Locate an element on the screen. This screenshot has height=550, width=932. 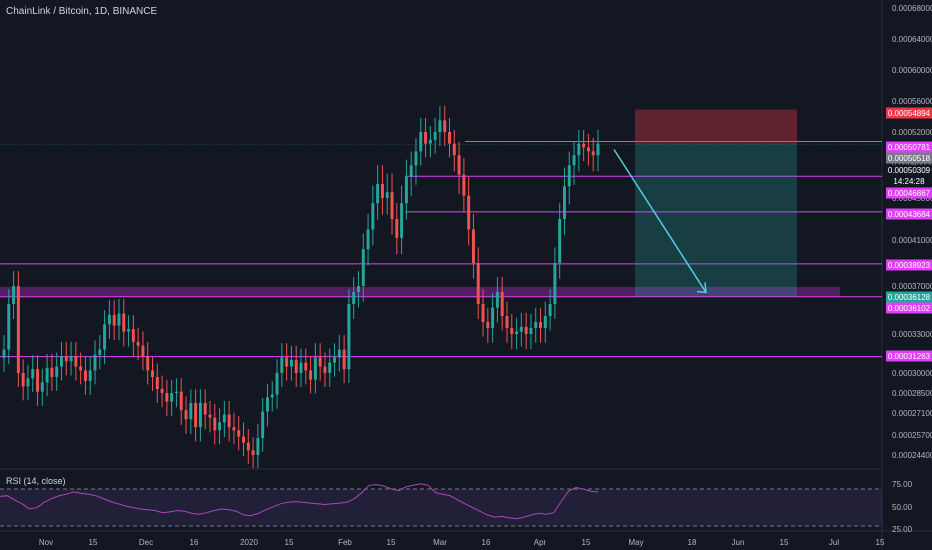
price-badge: 0.00054894 is located at coordinates (909, 113).